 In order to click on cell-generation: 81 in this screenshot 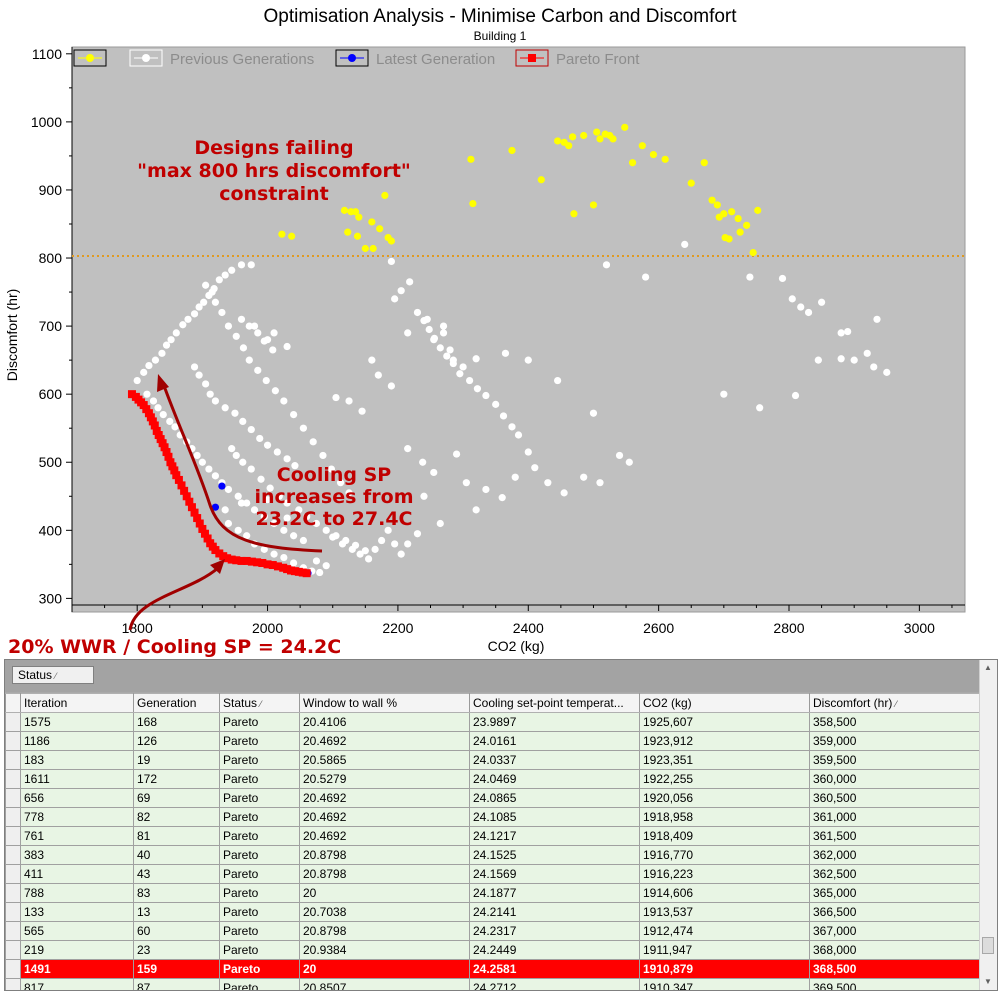, I will do `click(176, 836)`.